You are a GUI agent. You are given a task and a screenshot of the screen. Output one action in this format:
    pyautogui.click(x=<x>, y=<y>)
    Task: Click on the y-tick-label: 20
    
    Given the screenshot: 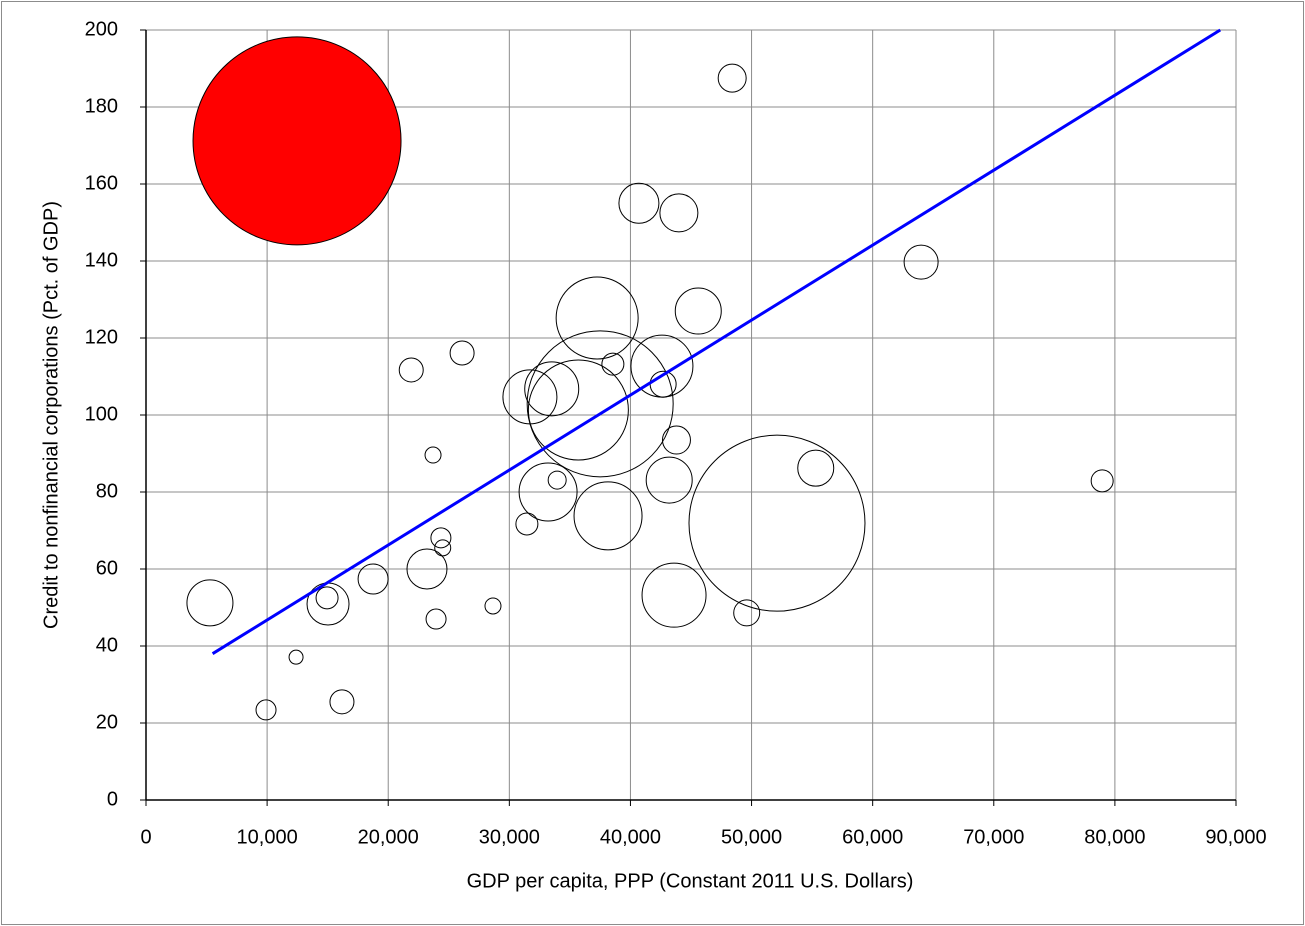 What is the action you would take?
    pyautogui.click(x=107, y=722)
    